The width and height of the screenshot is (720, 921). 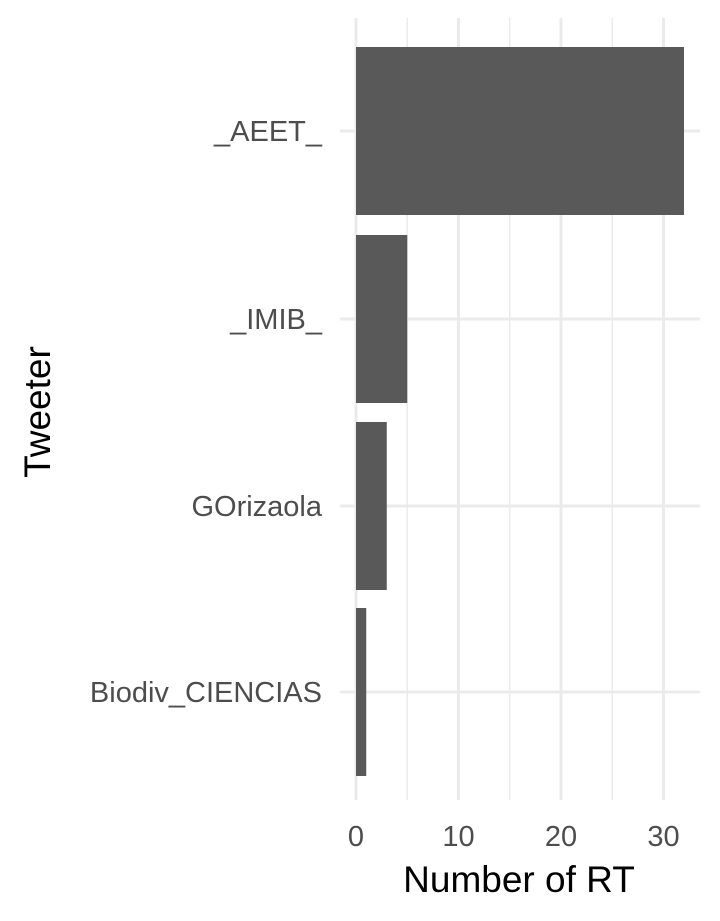 What do you see at coordinates (663, 837) in the screenshot?
I see `x-tick-label: 30` at bounding box center [663, 837].